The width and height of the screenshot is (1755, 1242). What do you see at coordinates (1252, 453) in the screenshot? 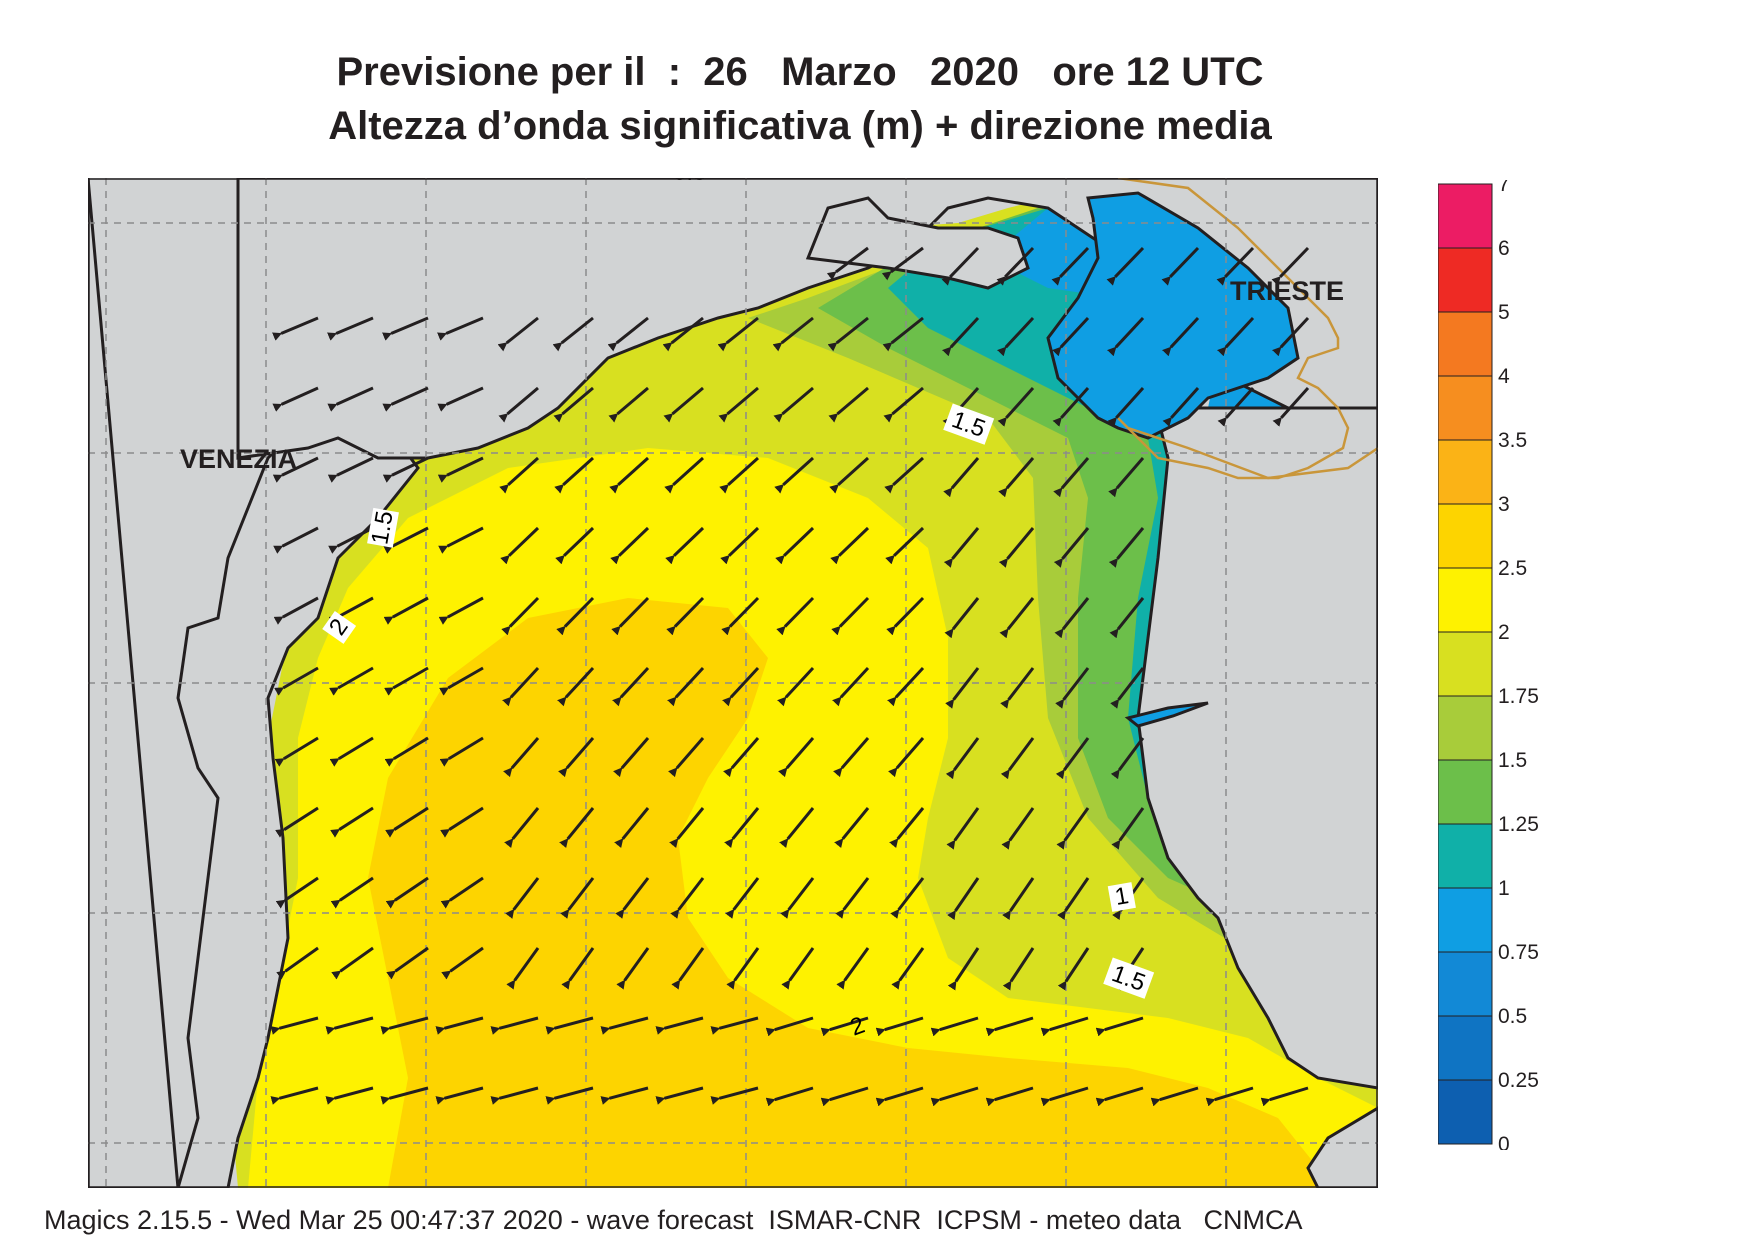
I see `border-line-east` at bounding box center [1252, 453].